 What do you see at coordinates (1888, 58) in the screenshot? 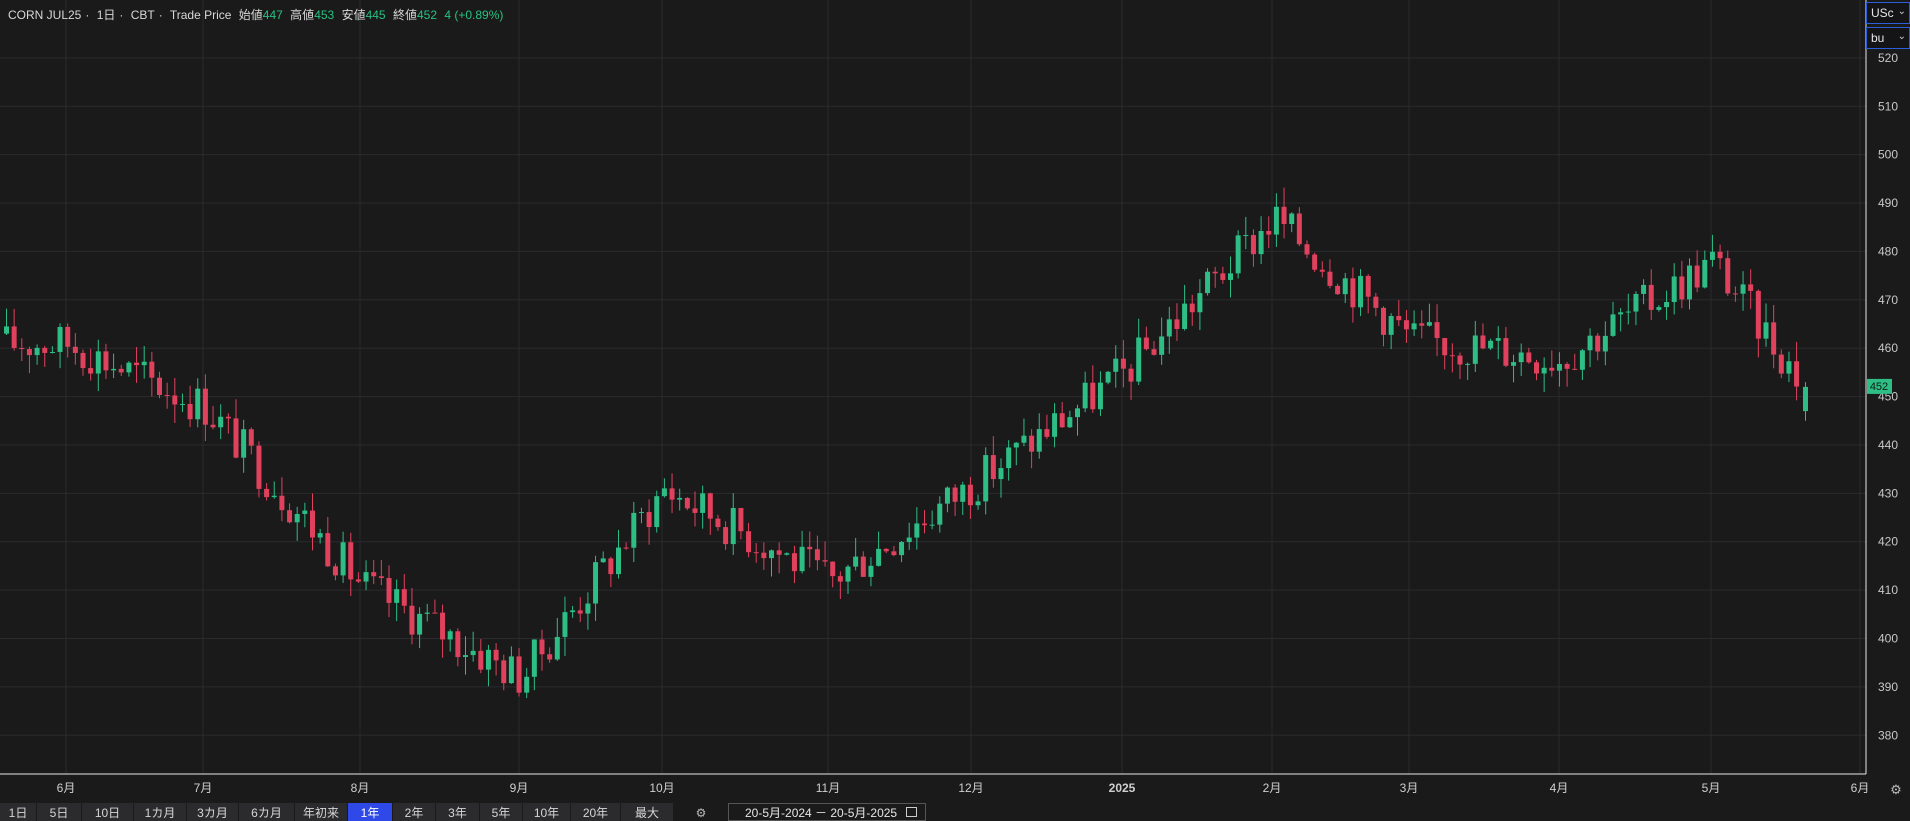
I see `y-tick-label: 520` at bounding box center [1888, 58].